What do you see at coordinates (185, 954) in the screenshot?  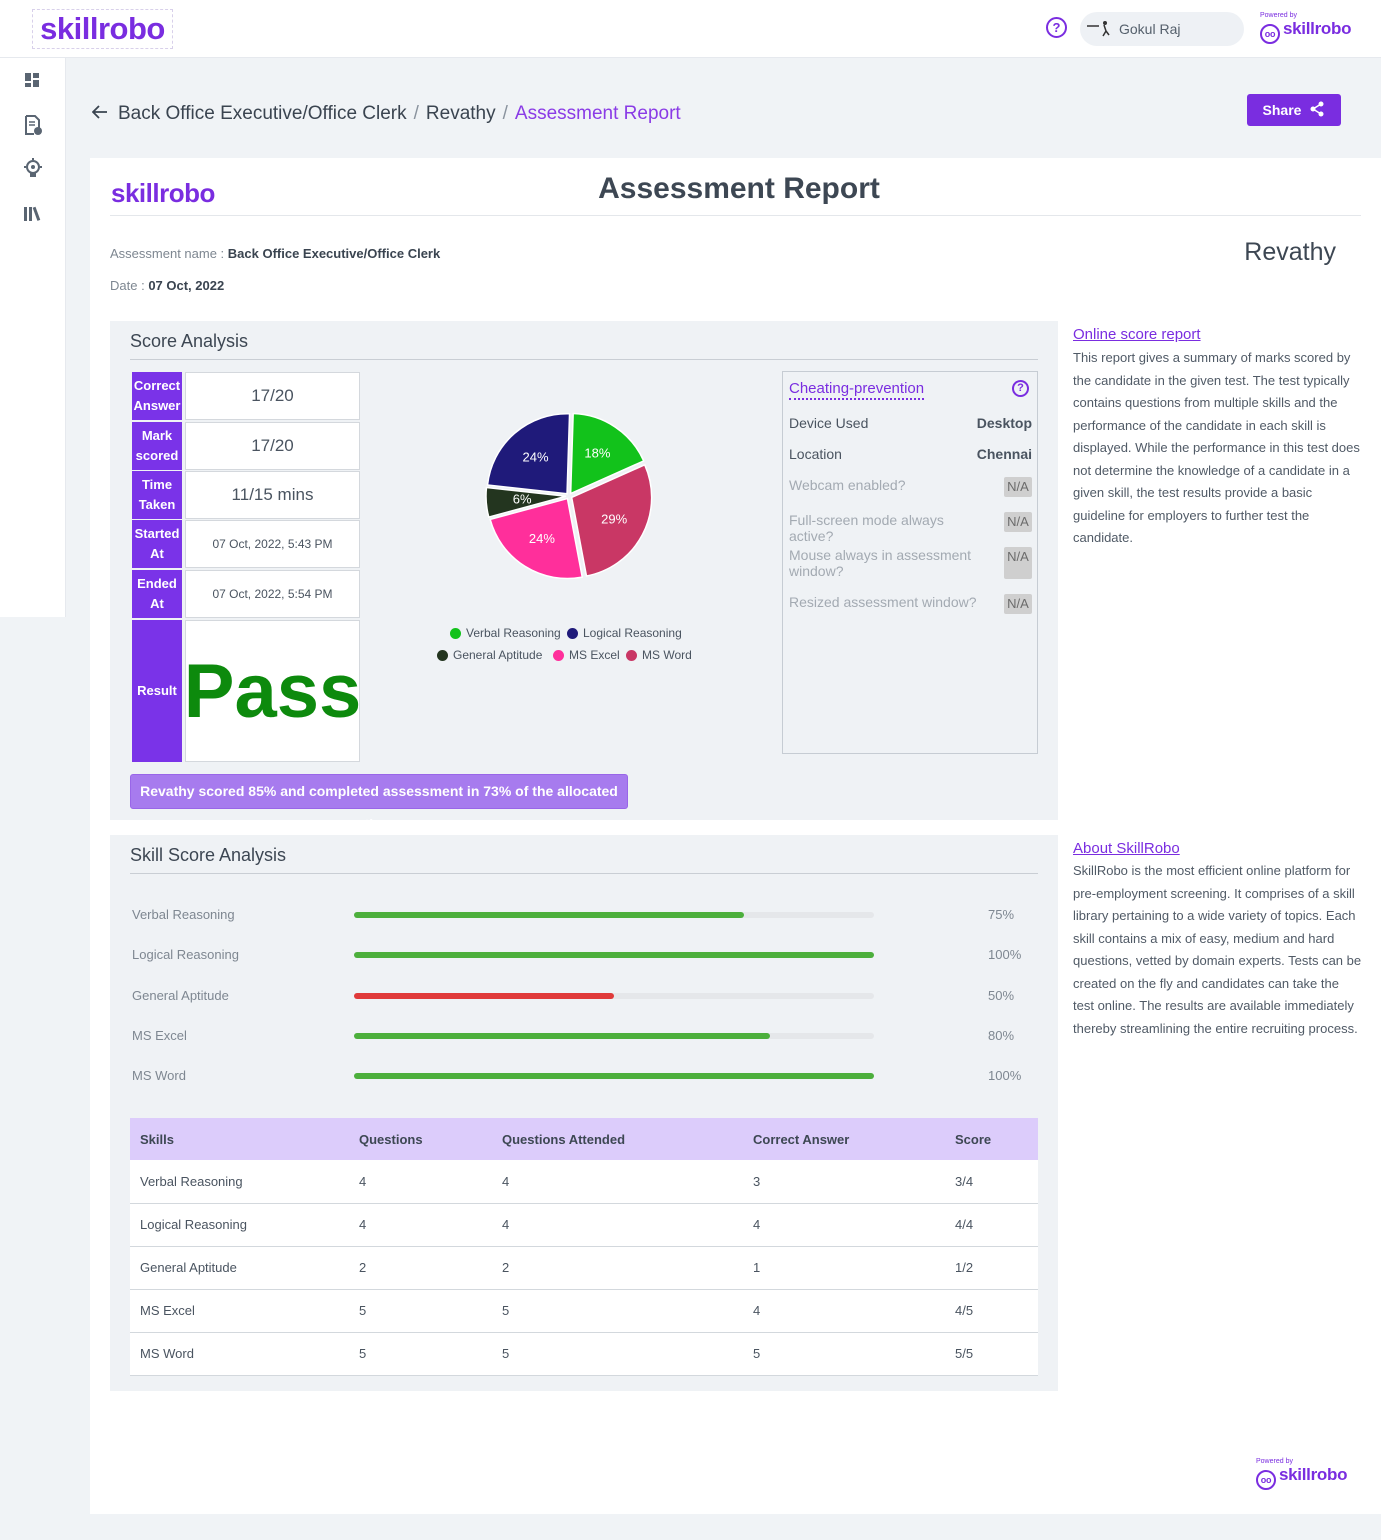 I see `skill-name: Logical Reasoning` at bounding box center [185, 954].